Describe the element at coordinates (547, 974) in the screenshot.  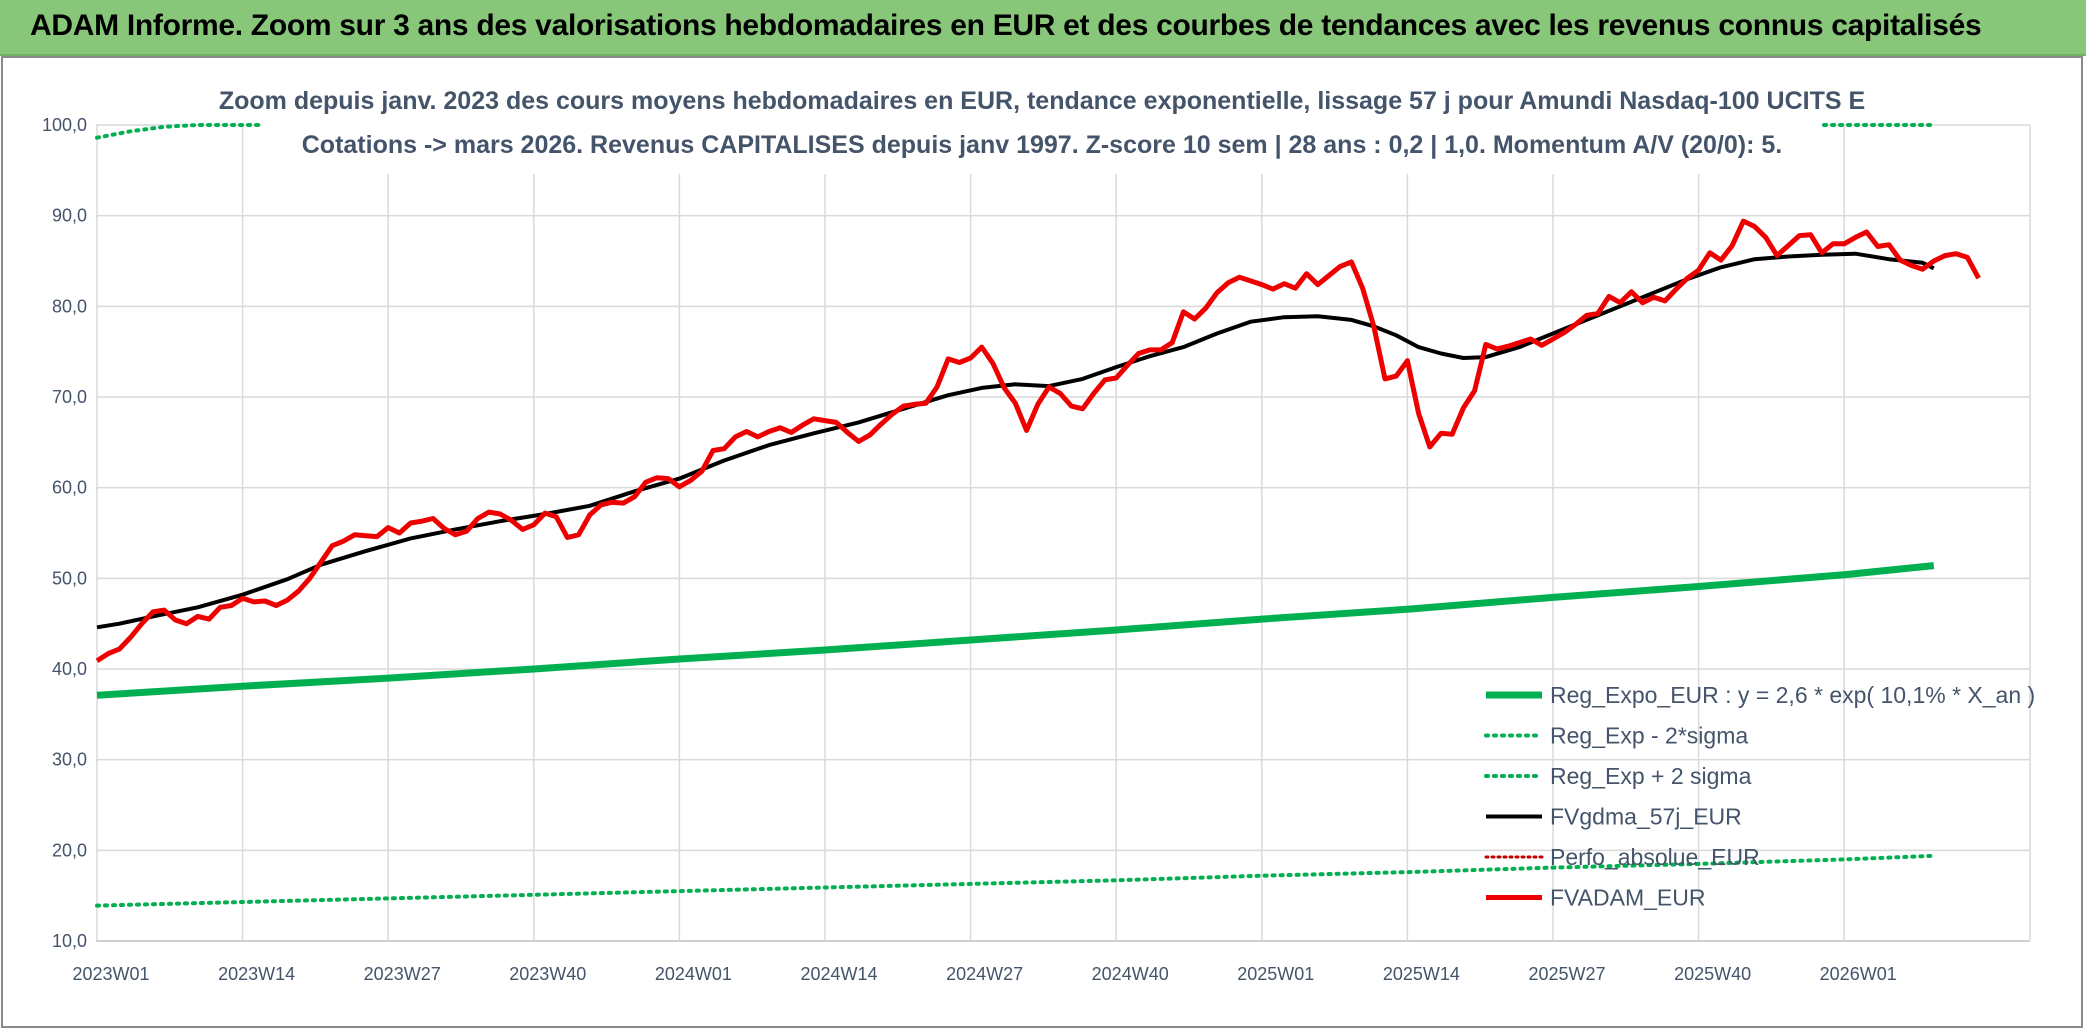
I see `x-tick-label: 2023W40` at that location.